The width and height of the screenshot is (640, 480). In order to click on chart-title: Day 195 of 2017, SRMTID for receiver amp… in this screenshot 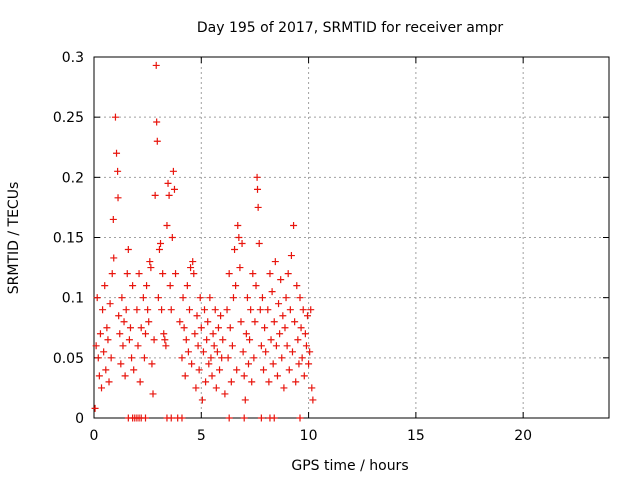, I will do `click(350, 28)`.